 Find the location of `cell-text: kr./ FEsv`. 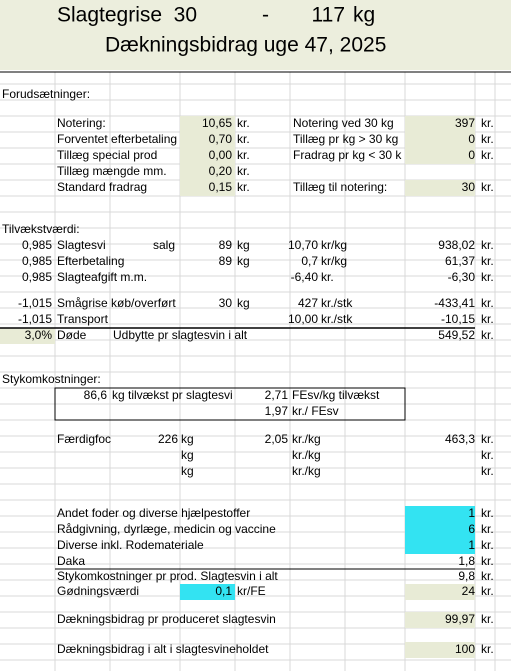

cell-text: kr./ FEsv is located at coordinates (315, 411).